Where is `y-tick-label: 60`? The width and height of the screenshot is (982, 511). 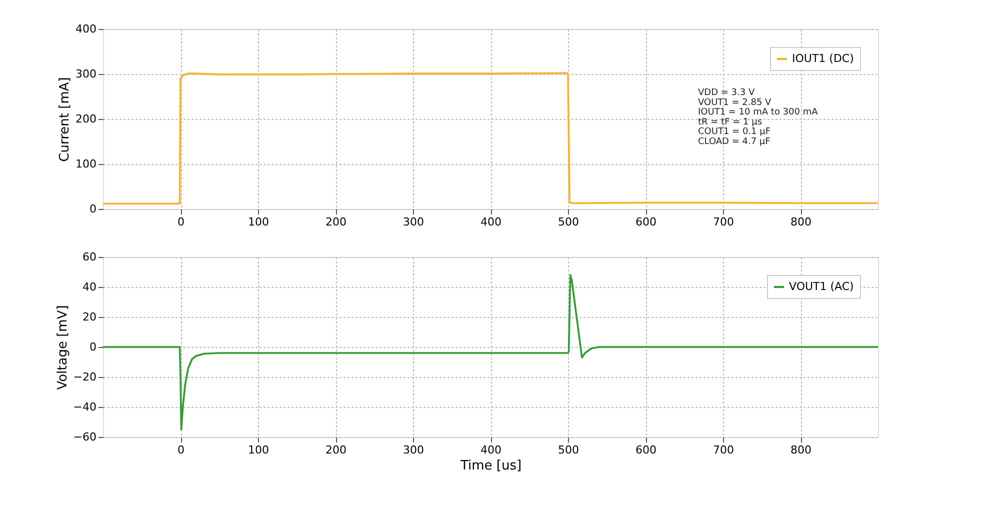 y-tick-label: 60 is located at coordinates (89, 257).